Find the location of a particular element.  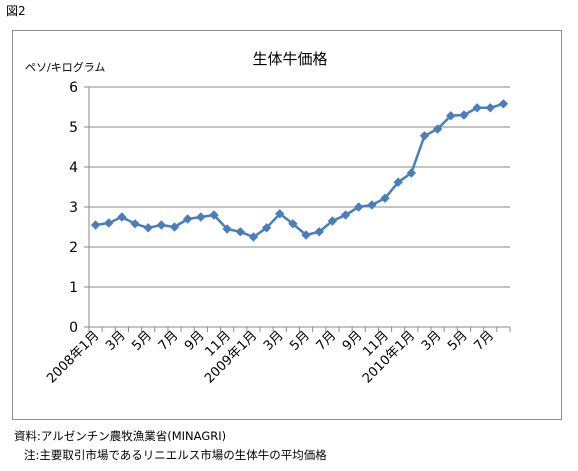

y-tick-label: 2 is located at coordinates (73, 248).